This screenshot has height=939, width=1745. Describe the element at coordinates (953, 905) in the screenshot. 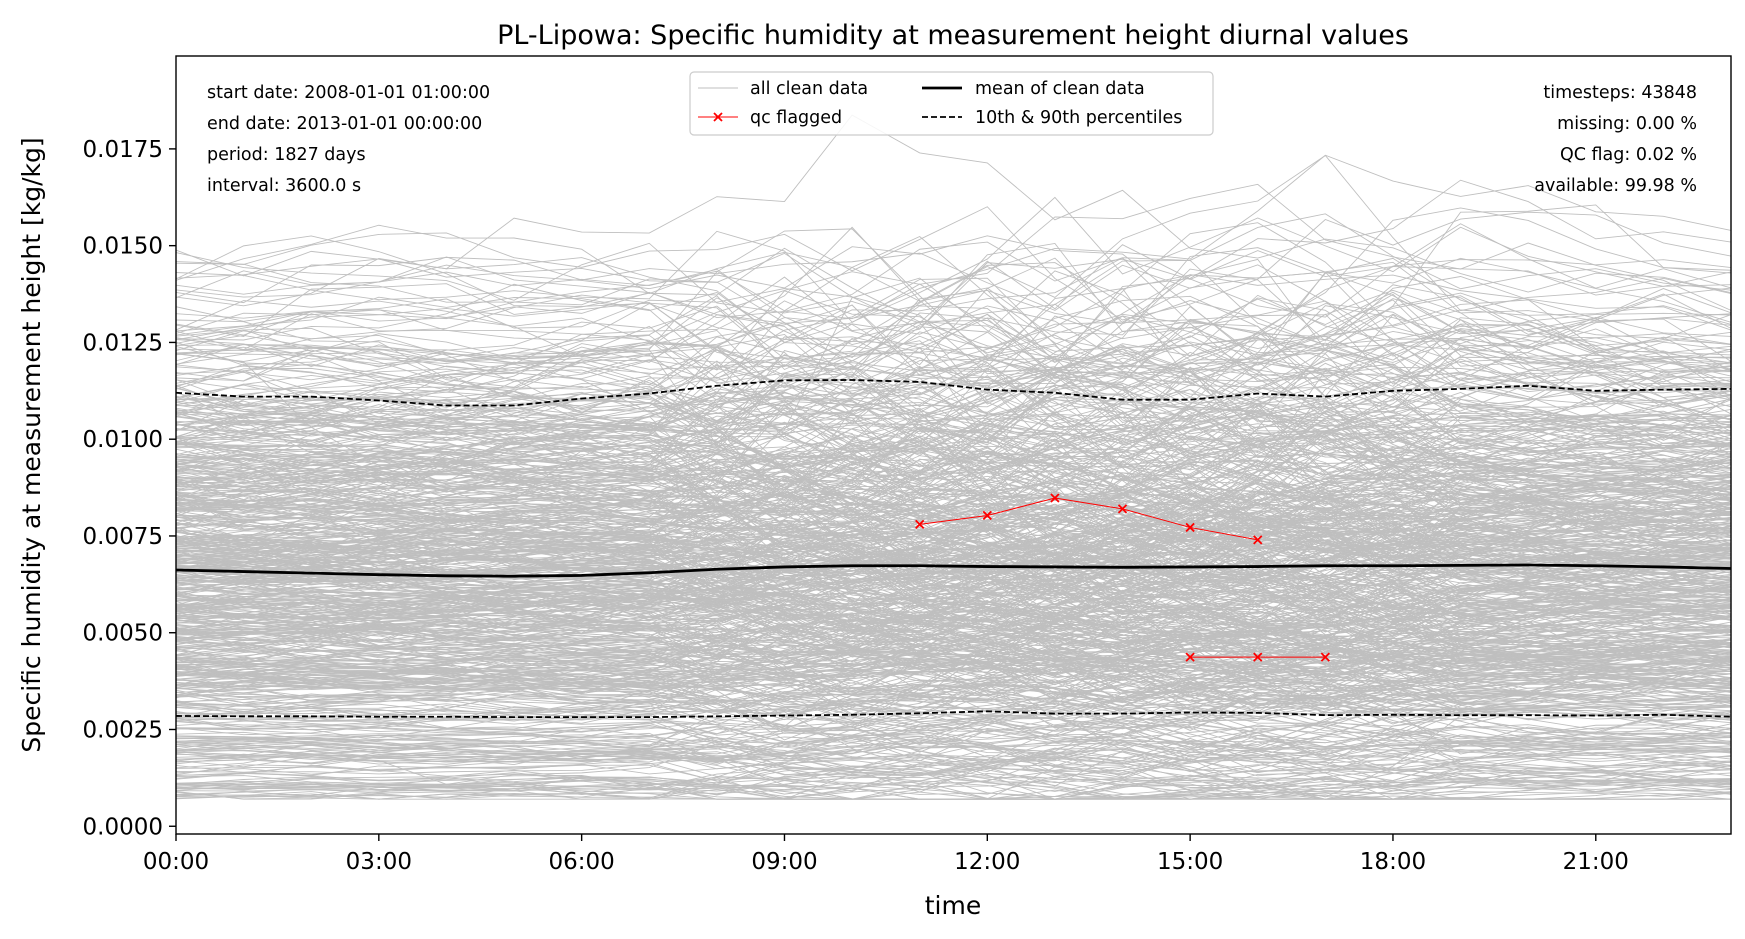

I see `x-axis-label: time` at that location.